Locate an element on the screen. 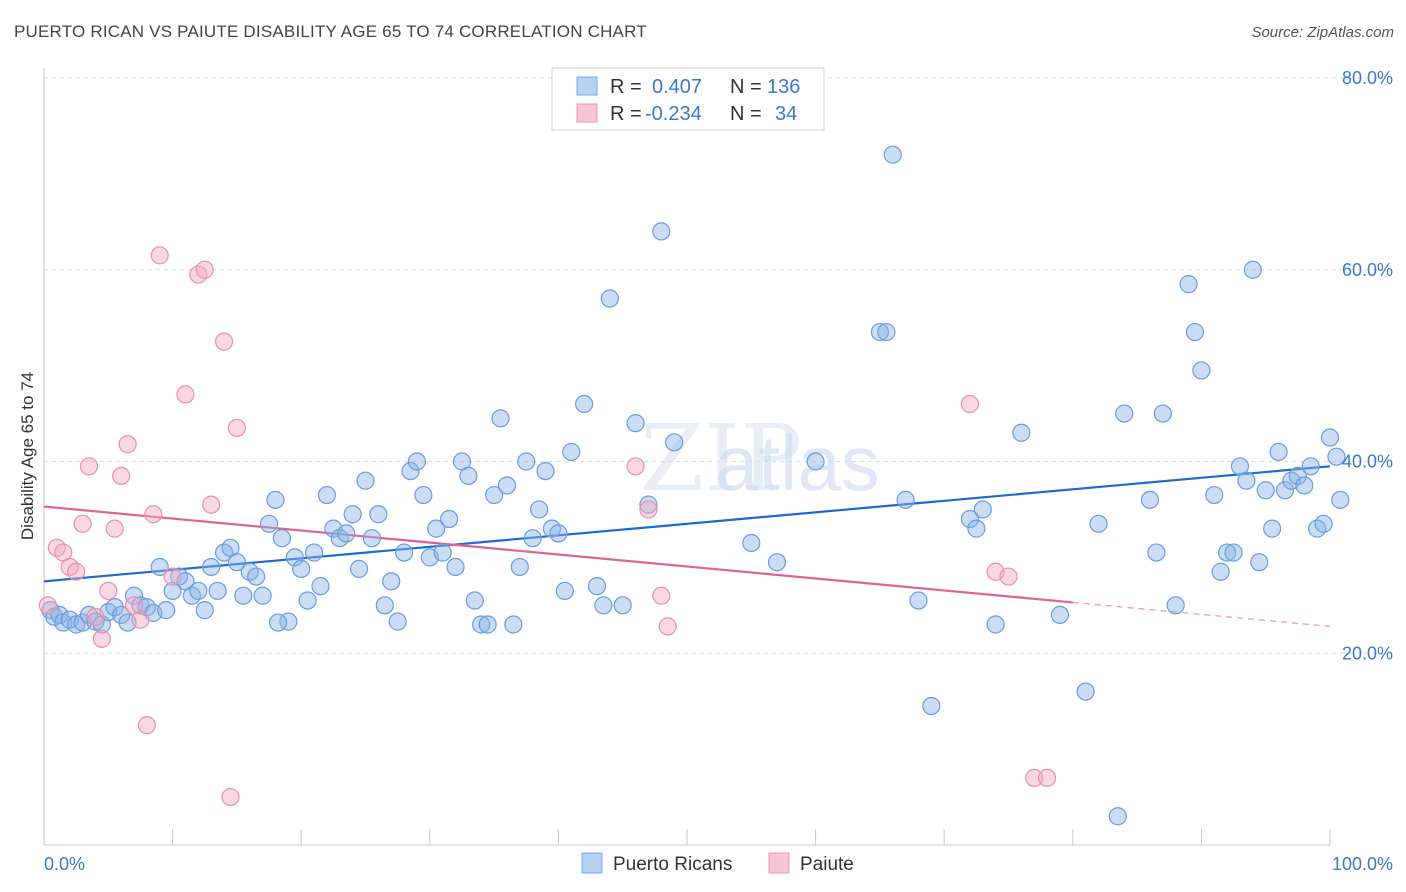  y-tick-label-80: 80.0% is located at coordinates (1367, 78).